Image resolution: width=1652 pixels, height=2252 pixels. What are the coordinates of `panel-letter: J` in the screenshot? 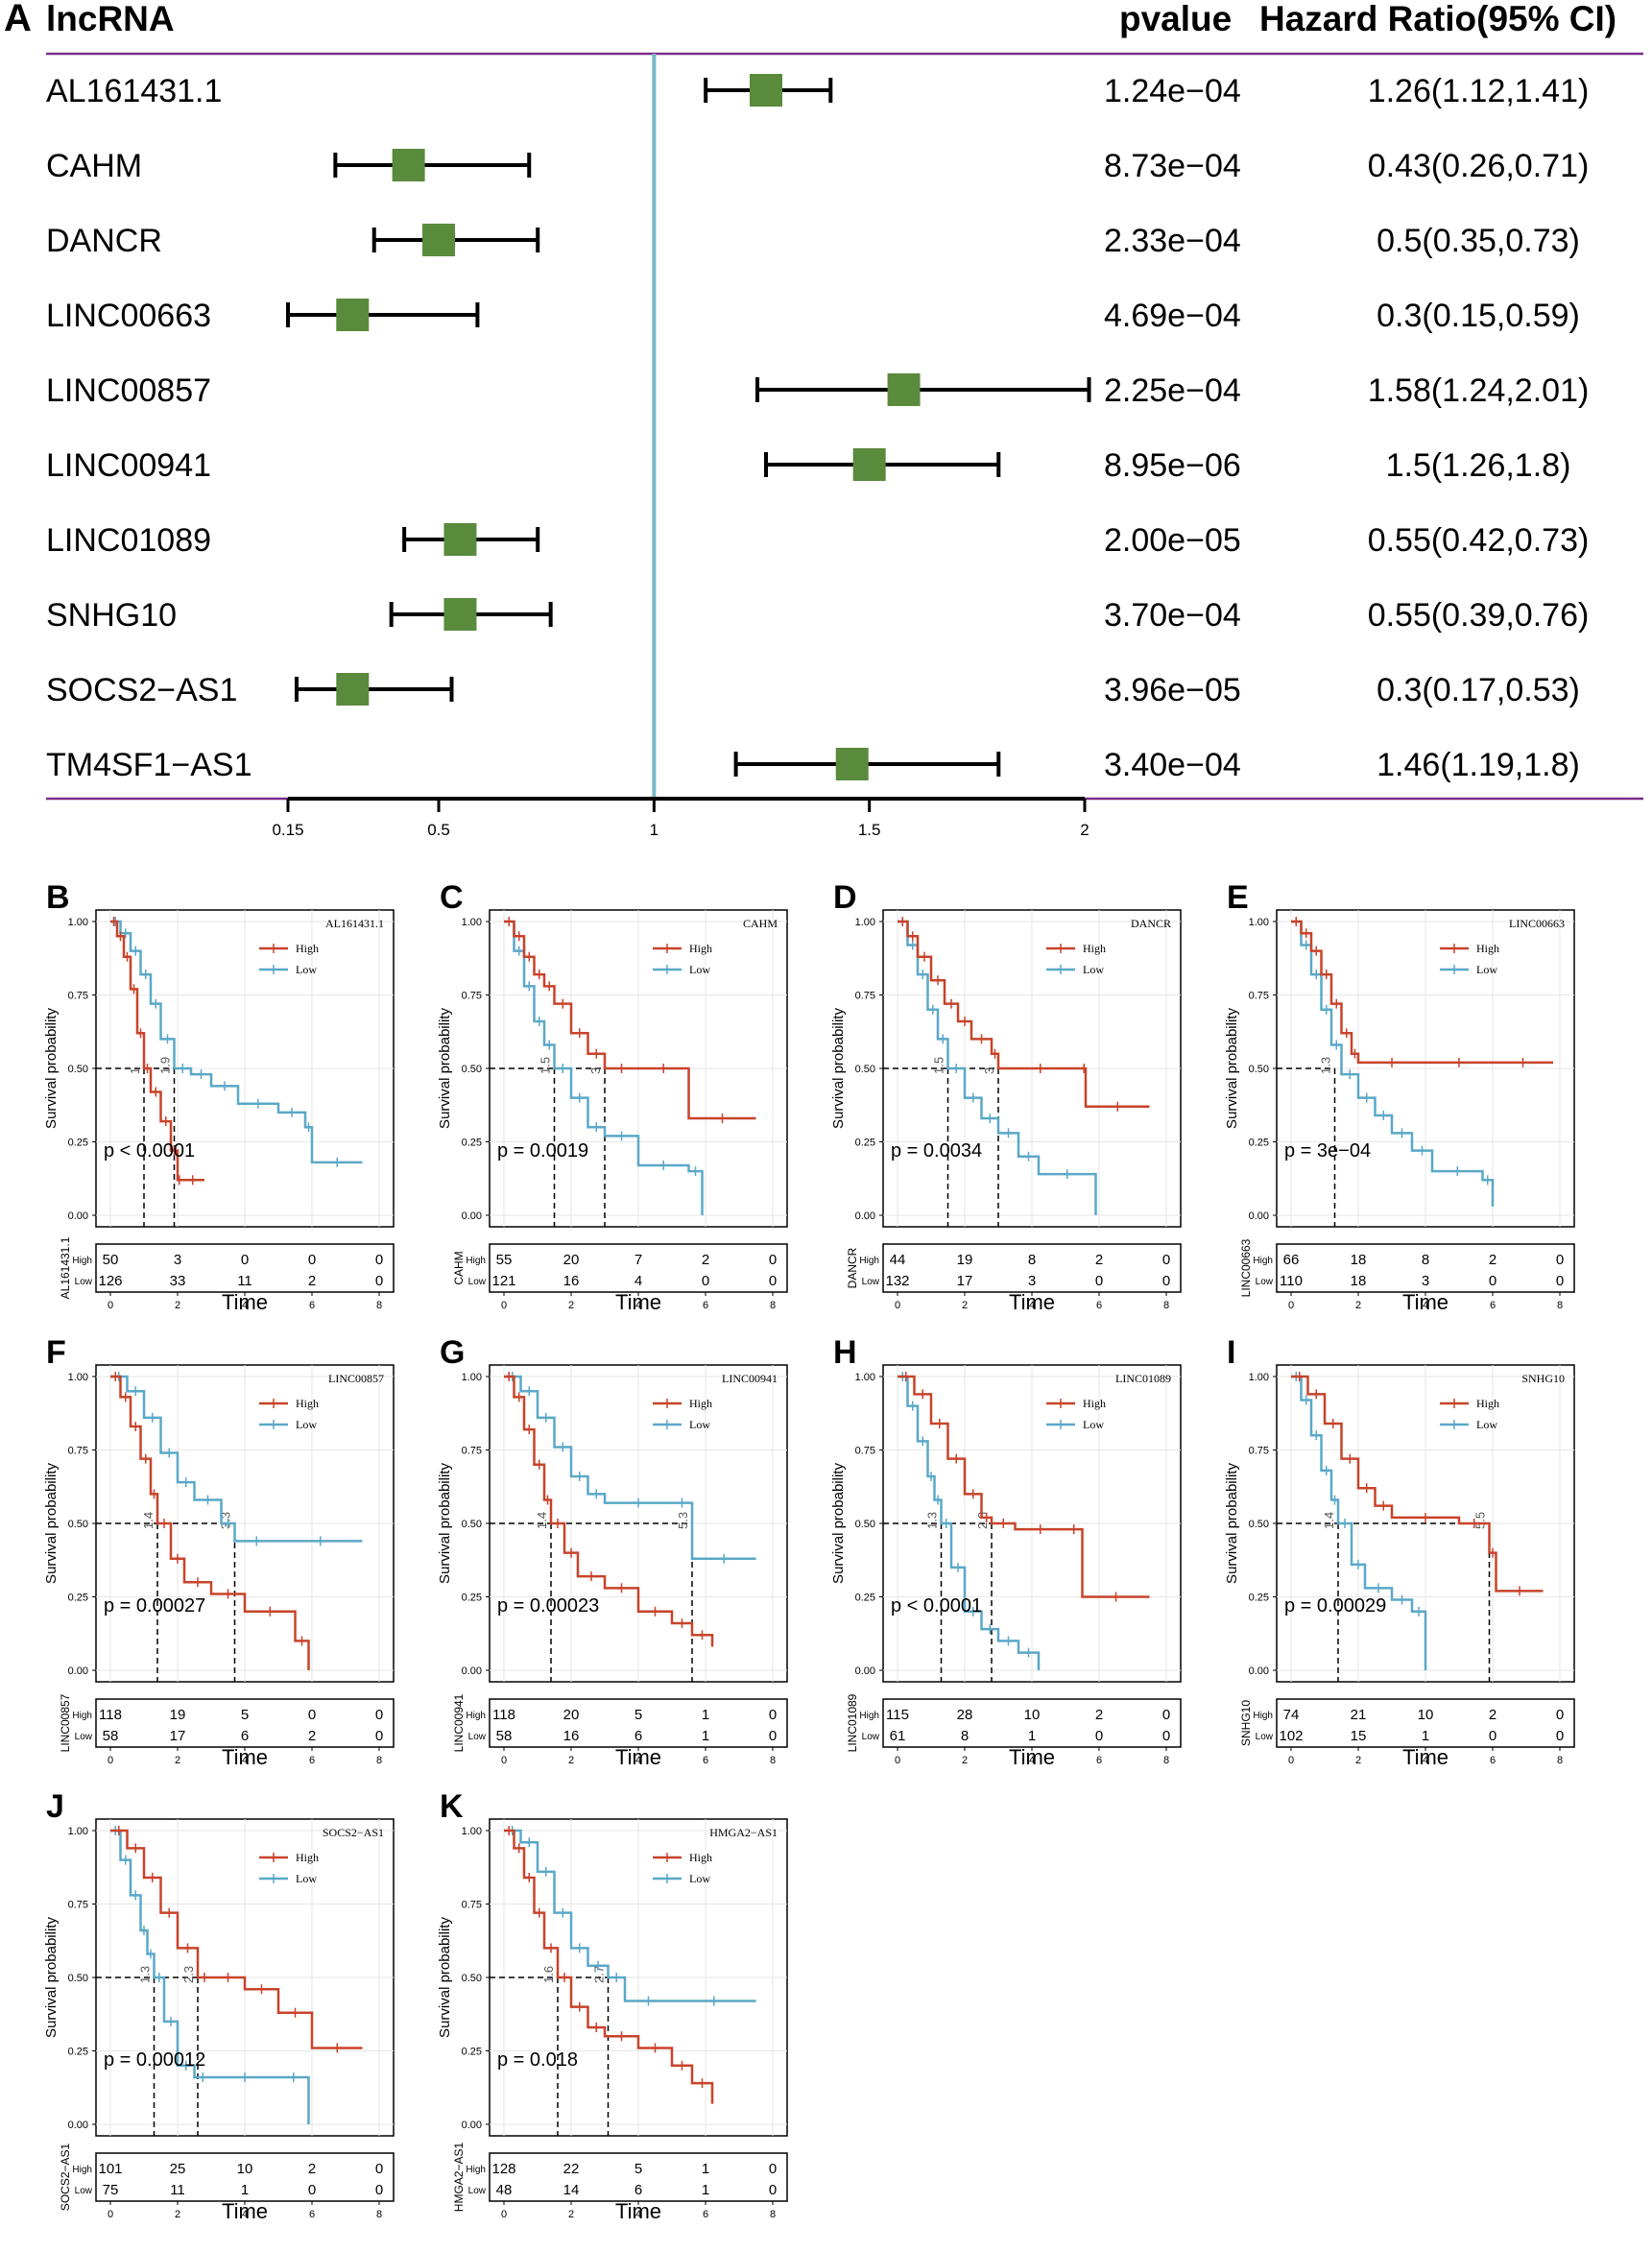 It's located at (55, 1807).